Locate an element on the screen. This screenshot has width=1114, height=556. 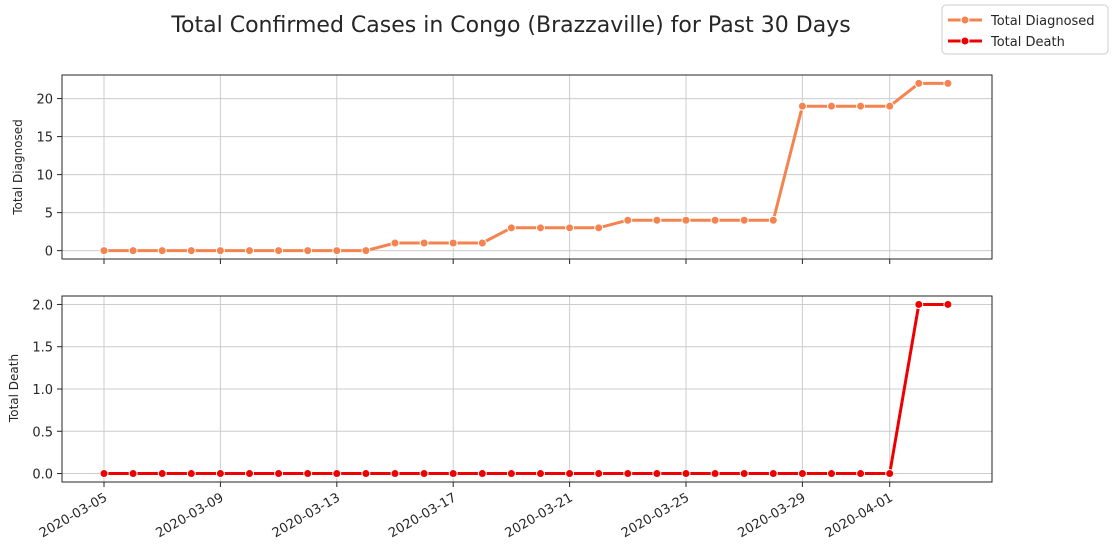
x-tick-label: 2020-03-21 is located at coordinates (539, 515).